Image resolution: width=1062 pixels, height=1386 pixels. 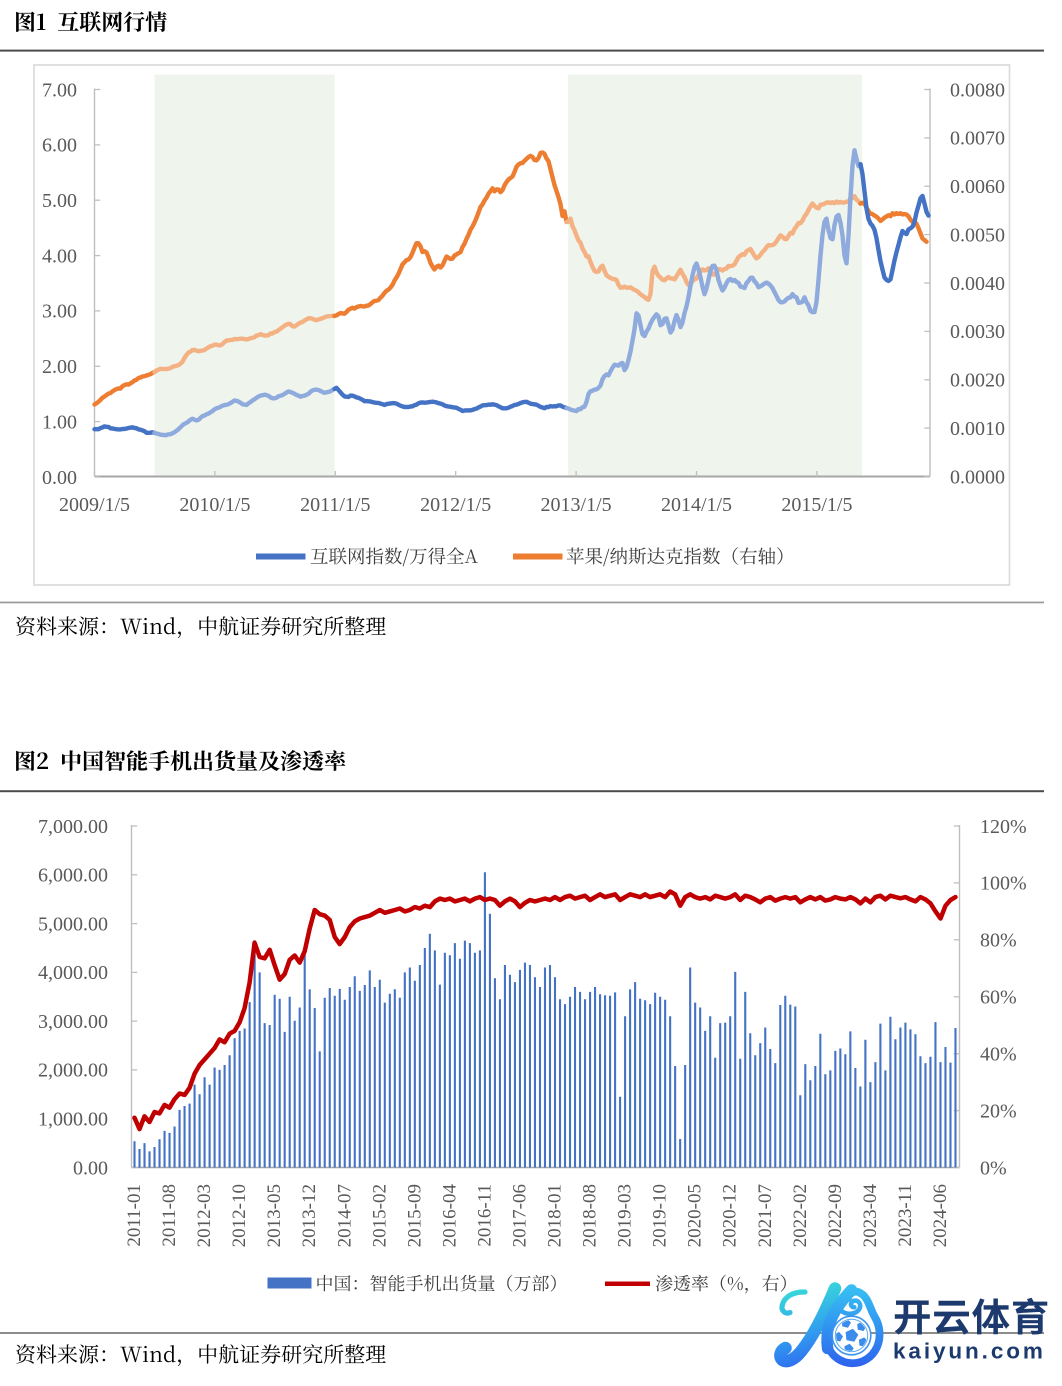 What do you see at coordinates (696, 505) in the screenshot?
I see `svg-text: 2014/1/5` at bounding box center [696, 505].